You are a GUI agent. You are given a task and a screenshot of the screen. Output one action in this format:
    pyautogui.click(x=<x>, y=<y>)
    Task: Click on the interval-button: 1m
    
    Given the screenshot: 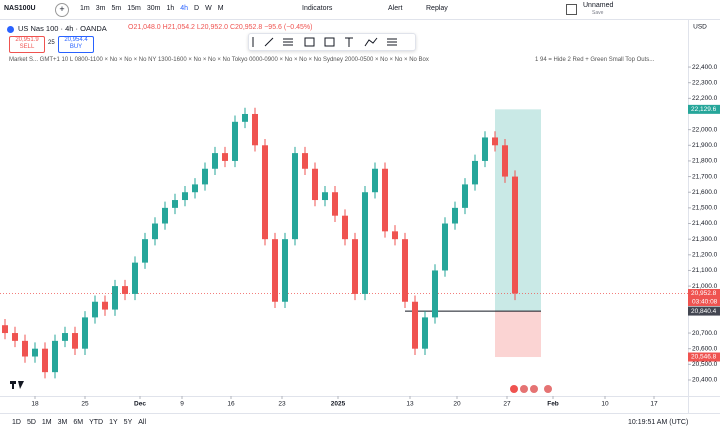 What is the action you would take?
    pyautogui.click(x=85, y=8)
    